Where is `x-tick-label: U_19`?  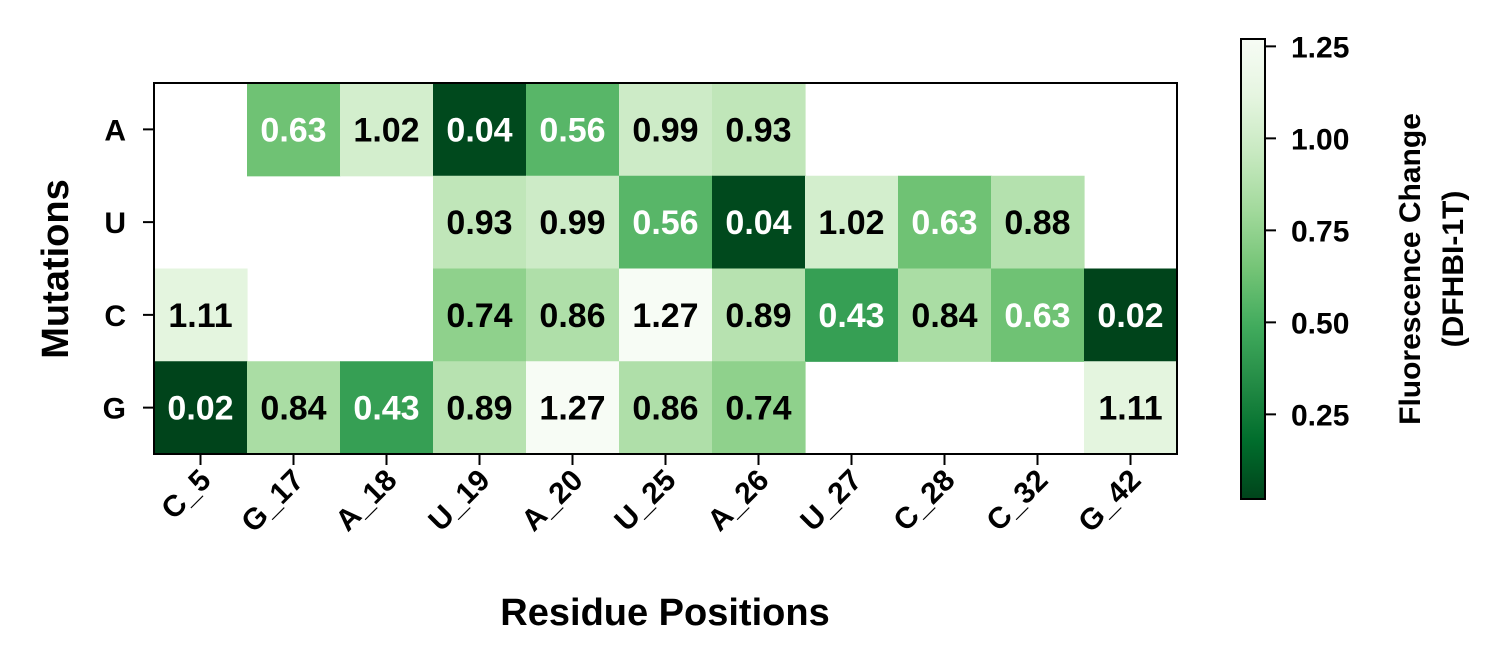 x-tick-label: U_19 is located at coordinates (459, 501).